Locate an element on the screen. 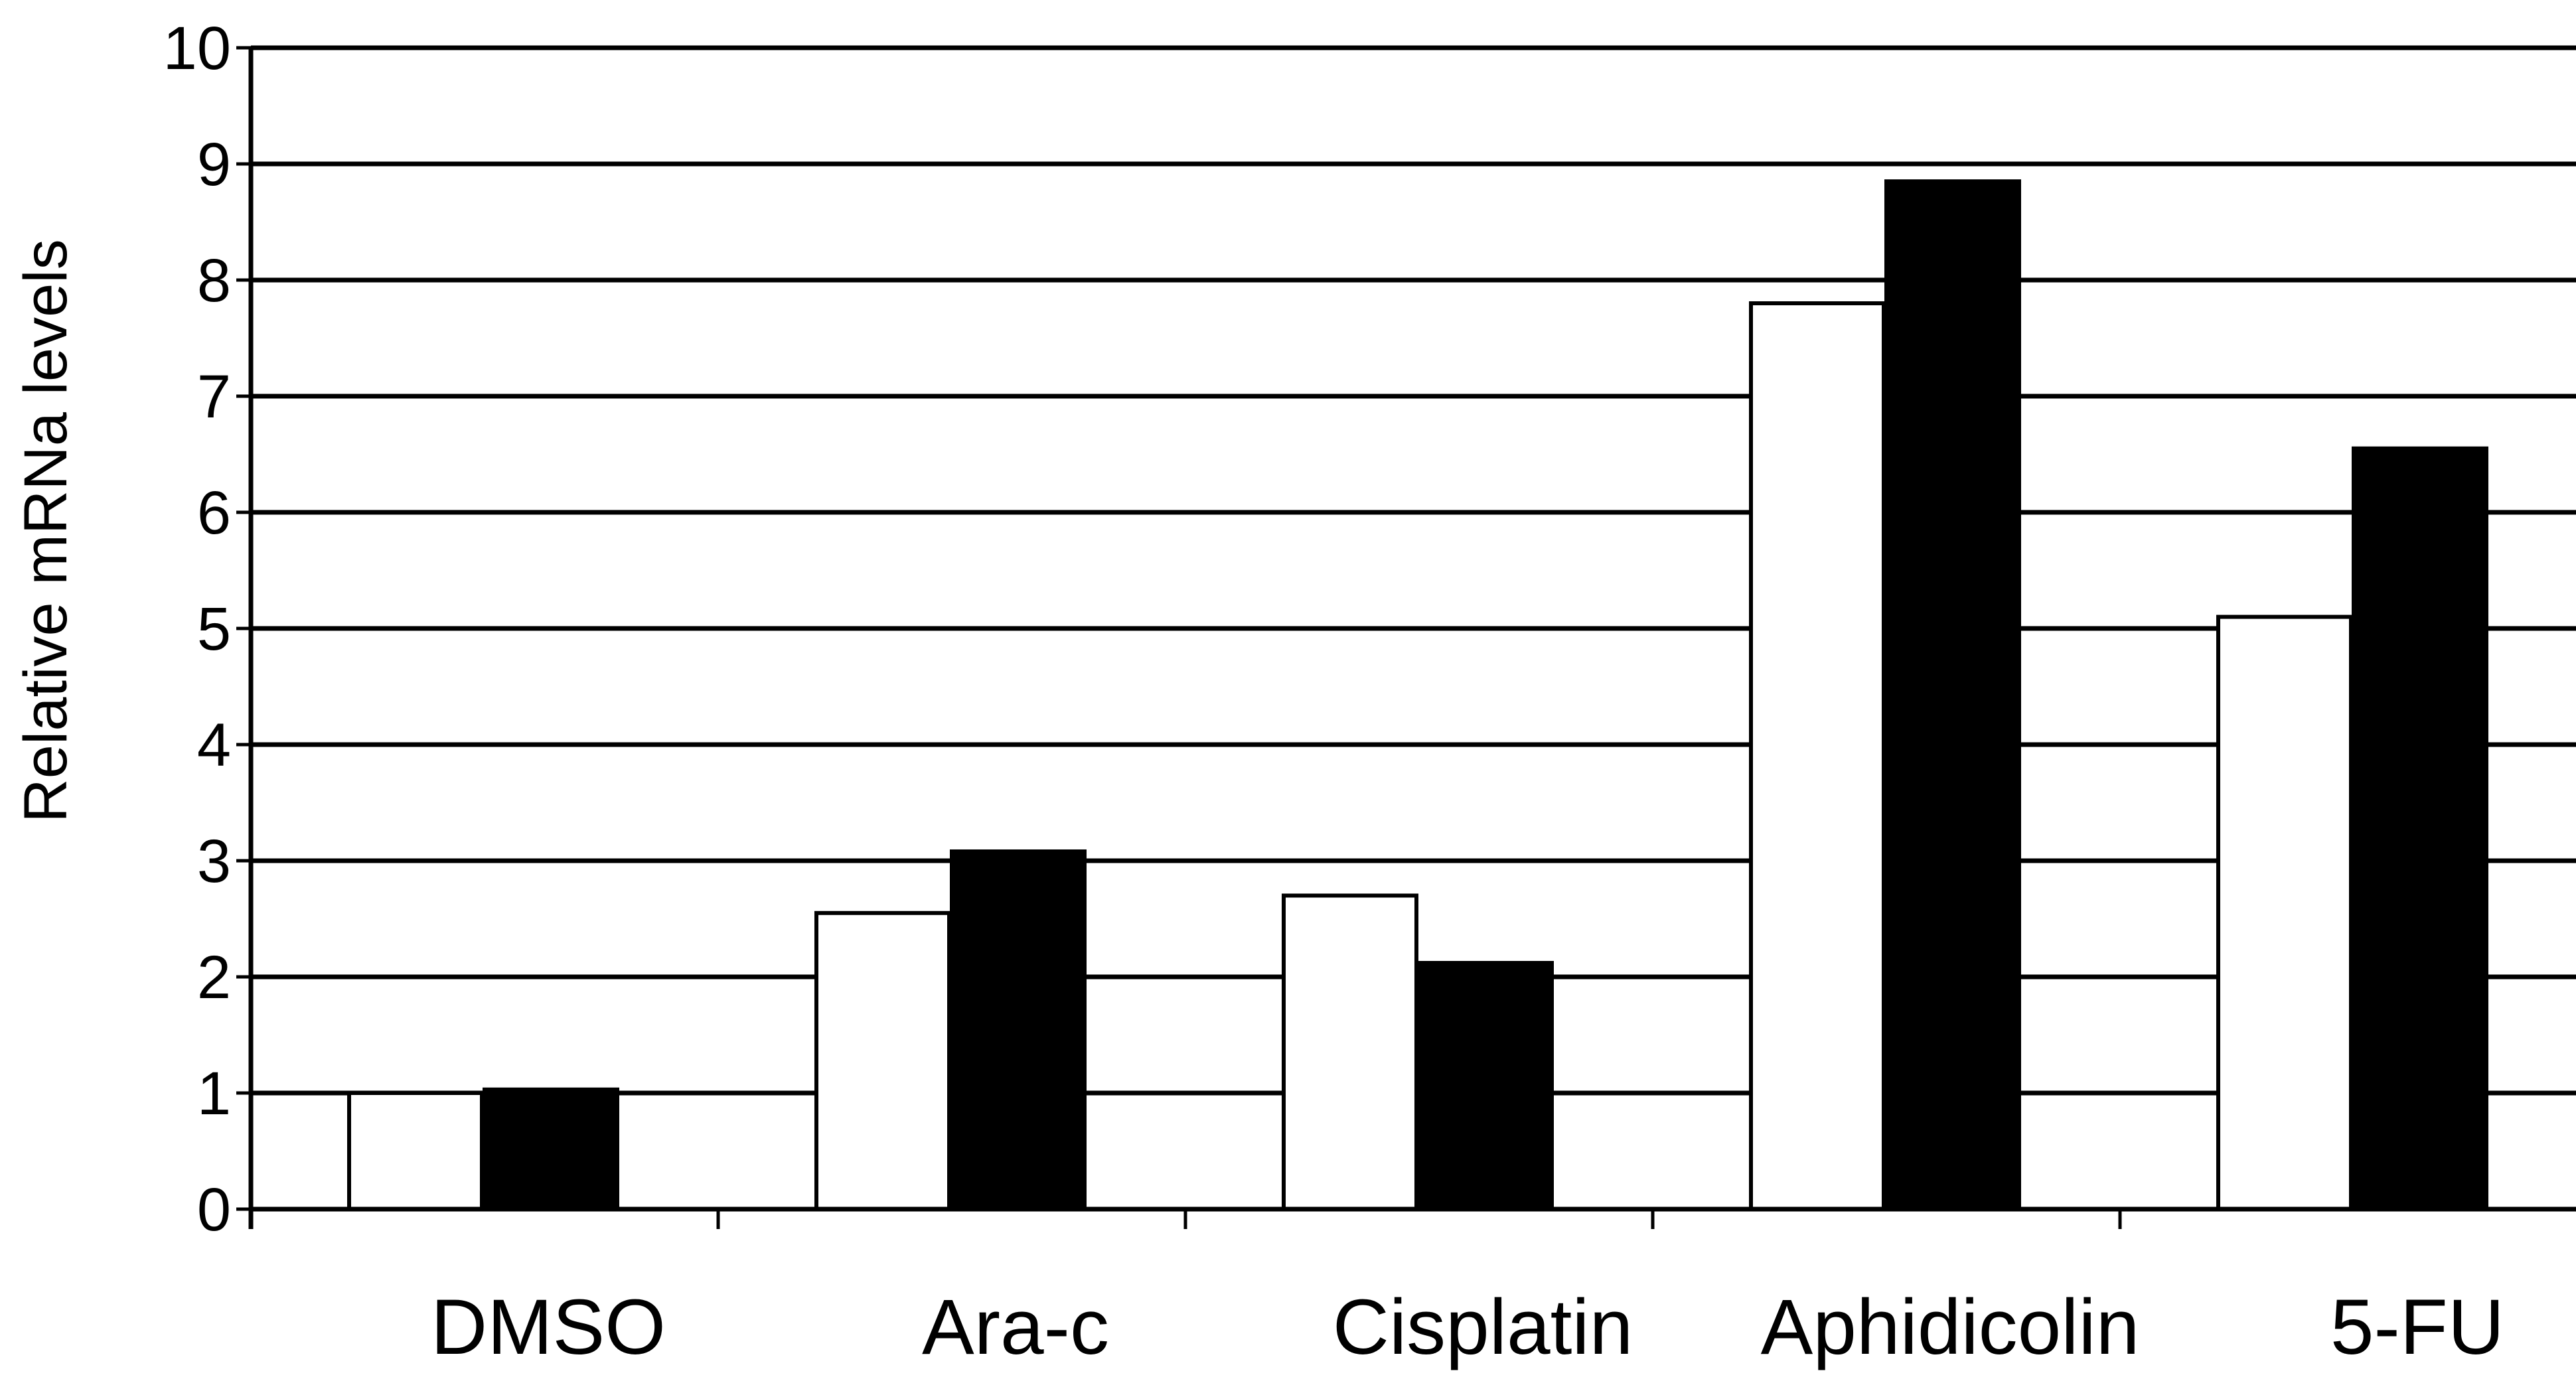  x-category-label: Aphidicolin is located at coordinates (1950, 1327).